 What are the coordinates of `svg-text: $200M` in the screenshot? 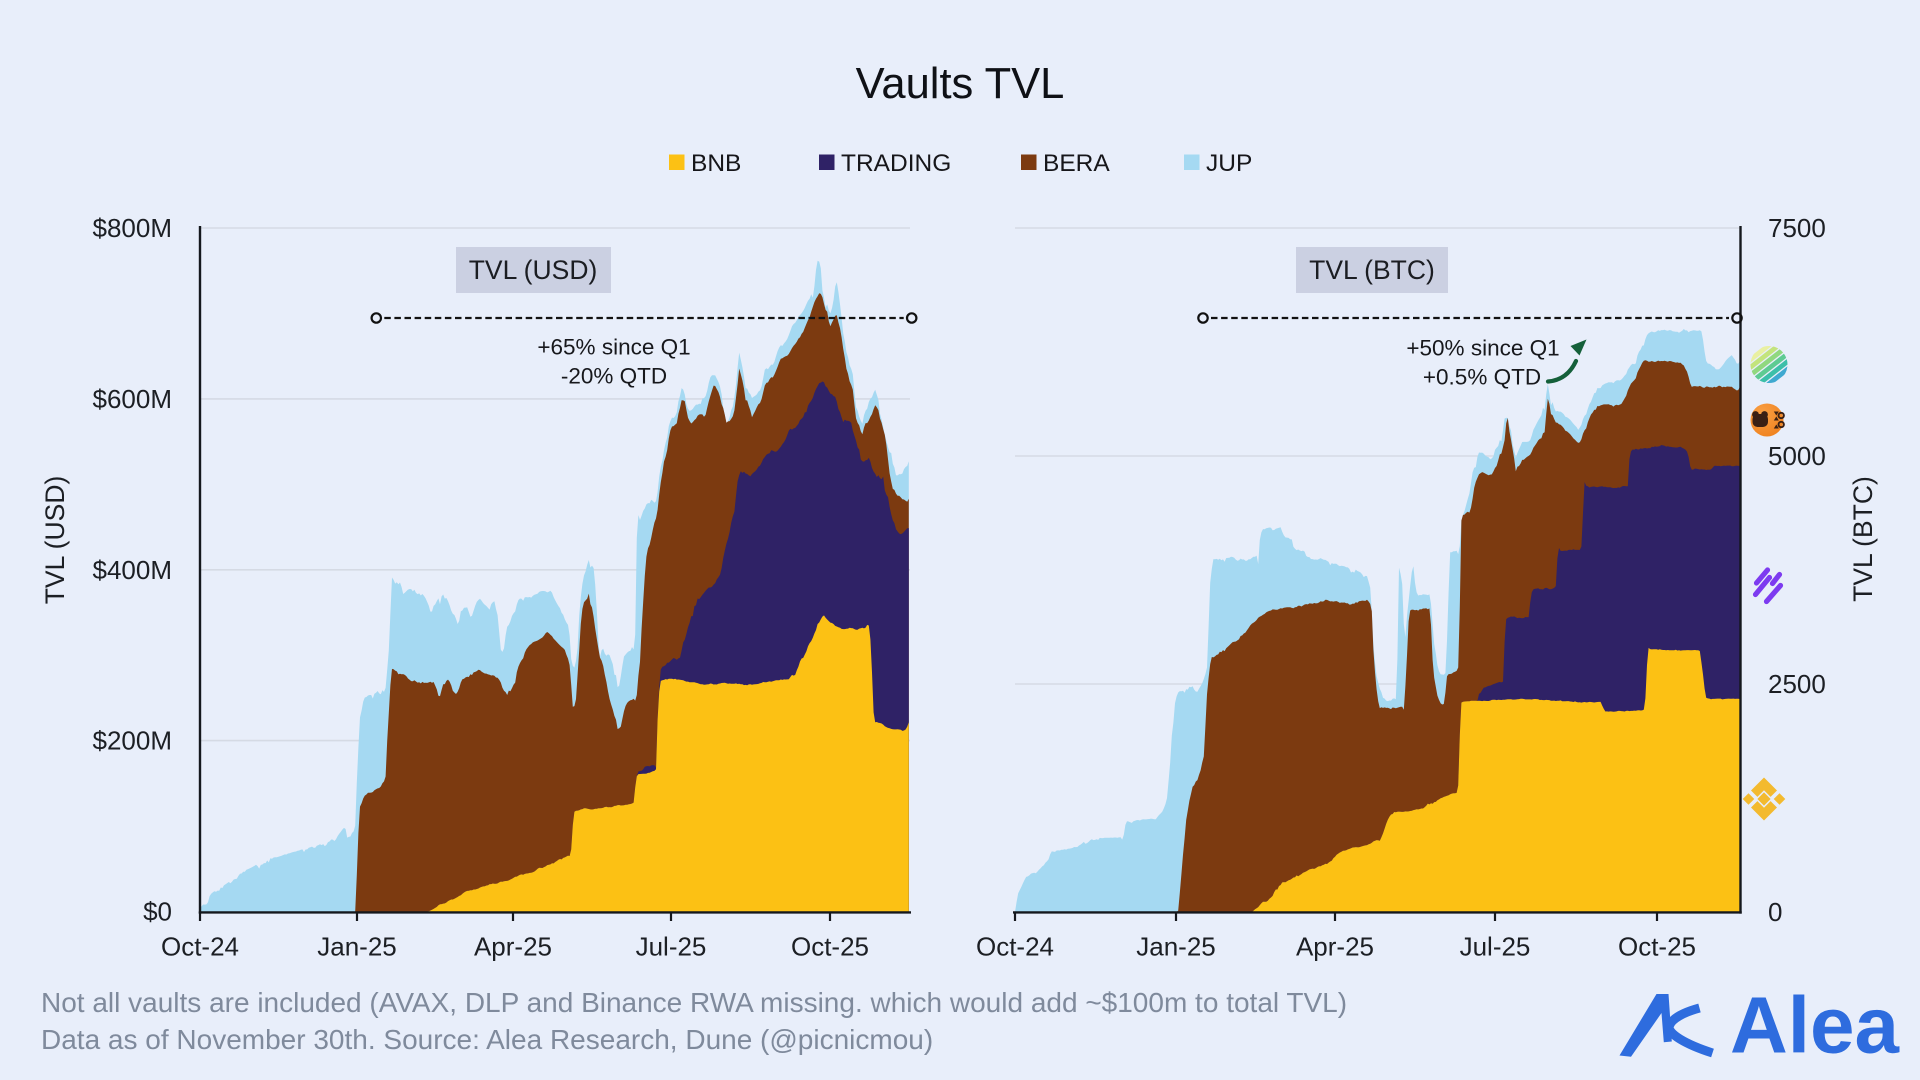 It's located at (133, 741).